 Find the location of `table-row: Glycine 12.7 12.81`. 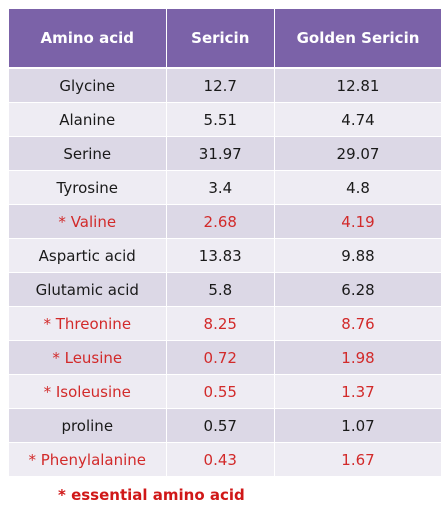

table-row: Glycine 12.7 12.81 is located at coordinates (225, 86).